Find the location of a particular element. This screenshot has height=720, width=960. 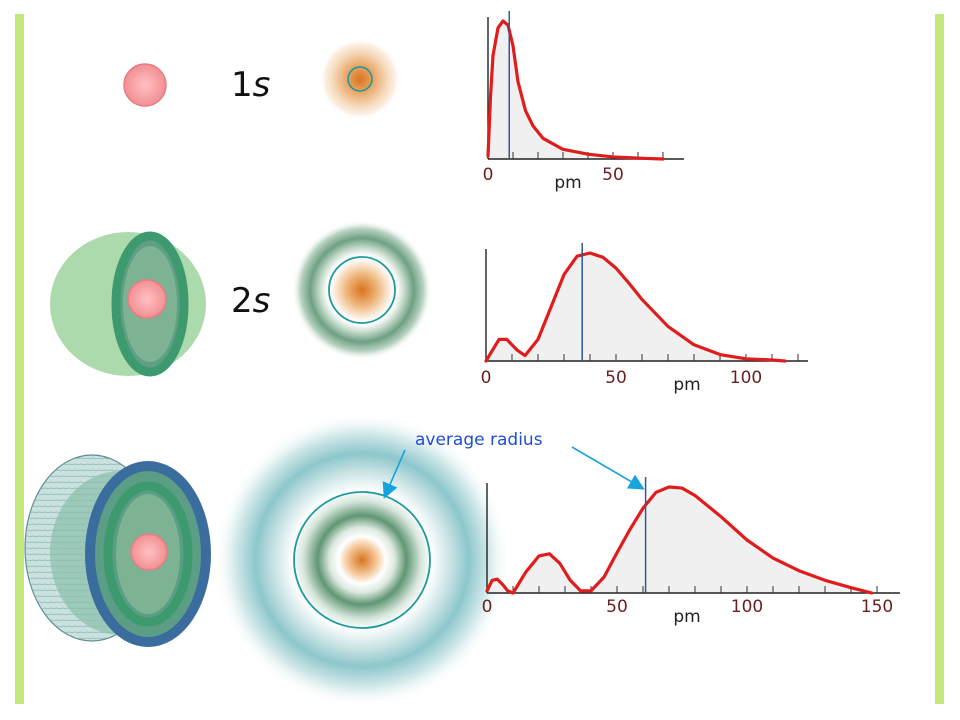

average-radius-callout: average radius is located at coordinates (513, 464).